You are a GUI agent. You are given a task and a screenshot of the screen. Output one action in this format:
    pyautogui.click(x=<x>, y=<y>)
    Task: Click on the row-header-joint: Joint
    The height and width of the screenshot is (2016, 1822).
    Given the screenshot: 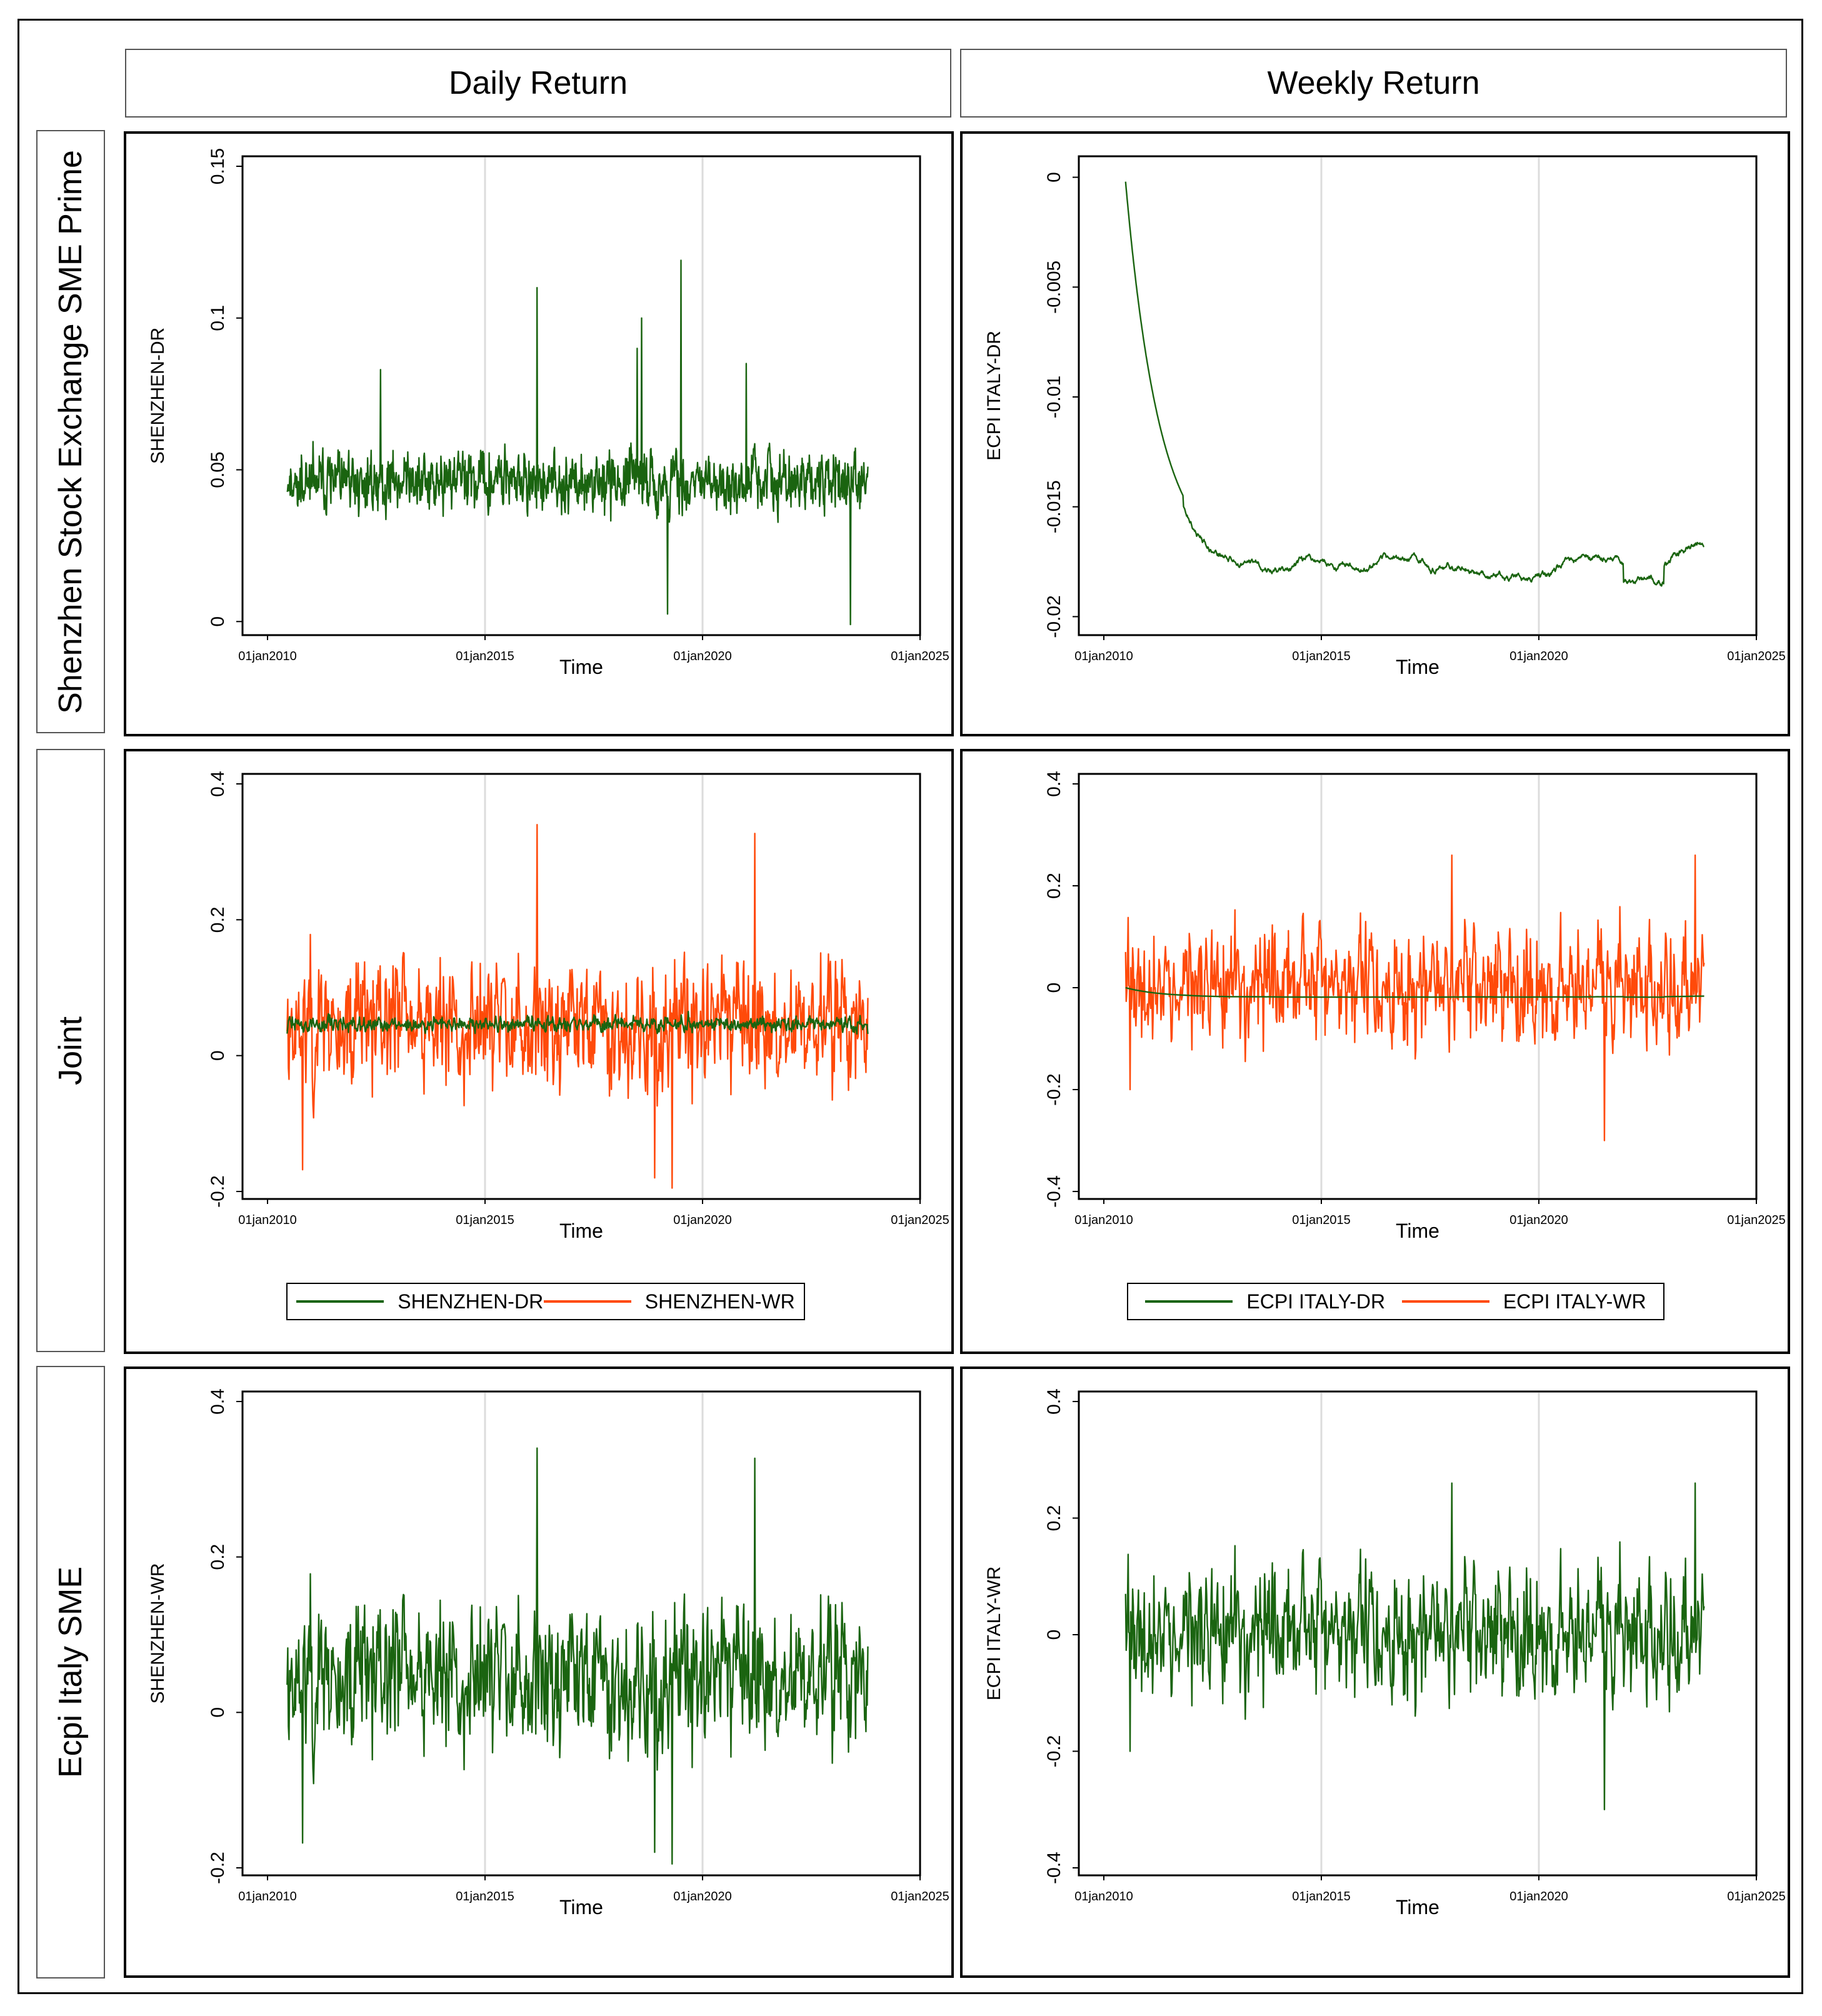 What is the action you would take?
    pyautogui.click(x=70, y=1050)
    